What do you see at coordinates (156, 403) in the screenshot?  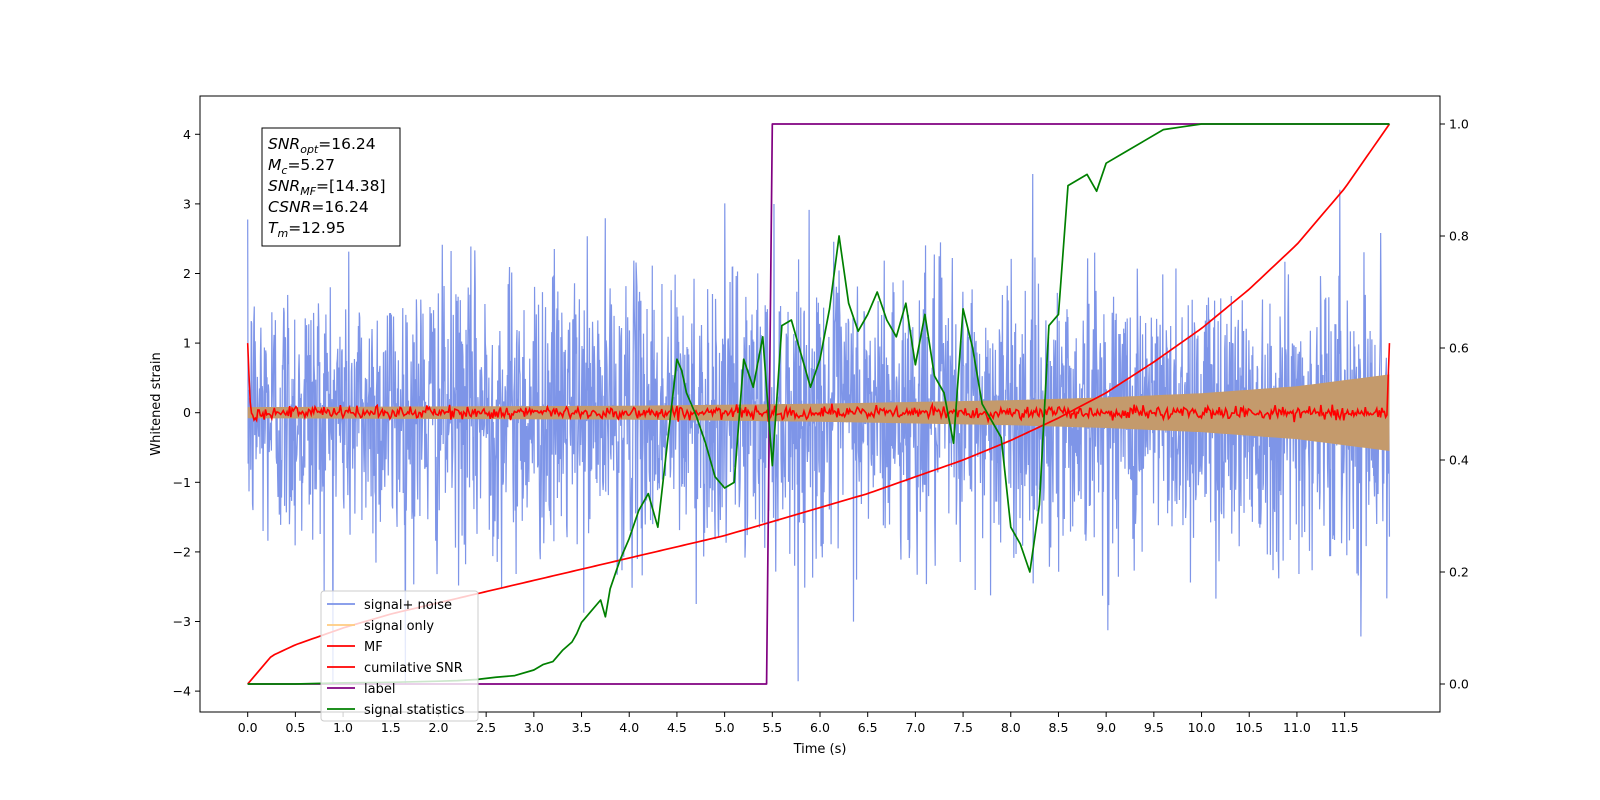 I see `y-axis-title: Whitened strain` at bounding box center [156, 403].